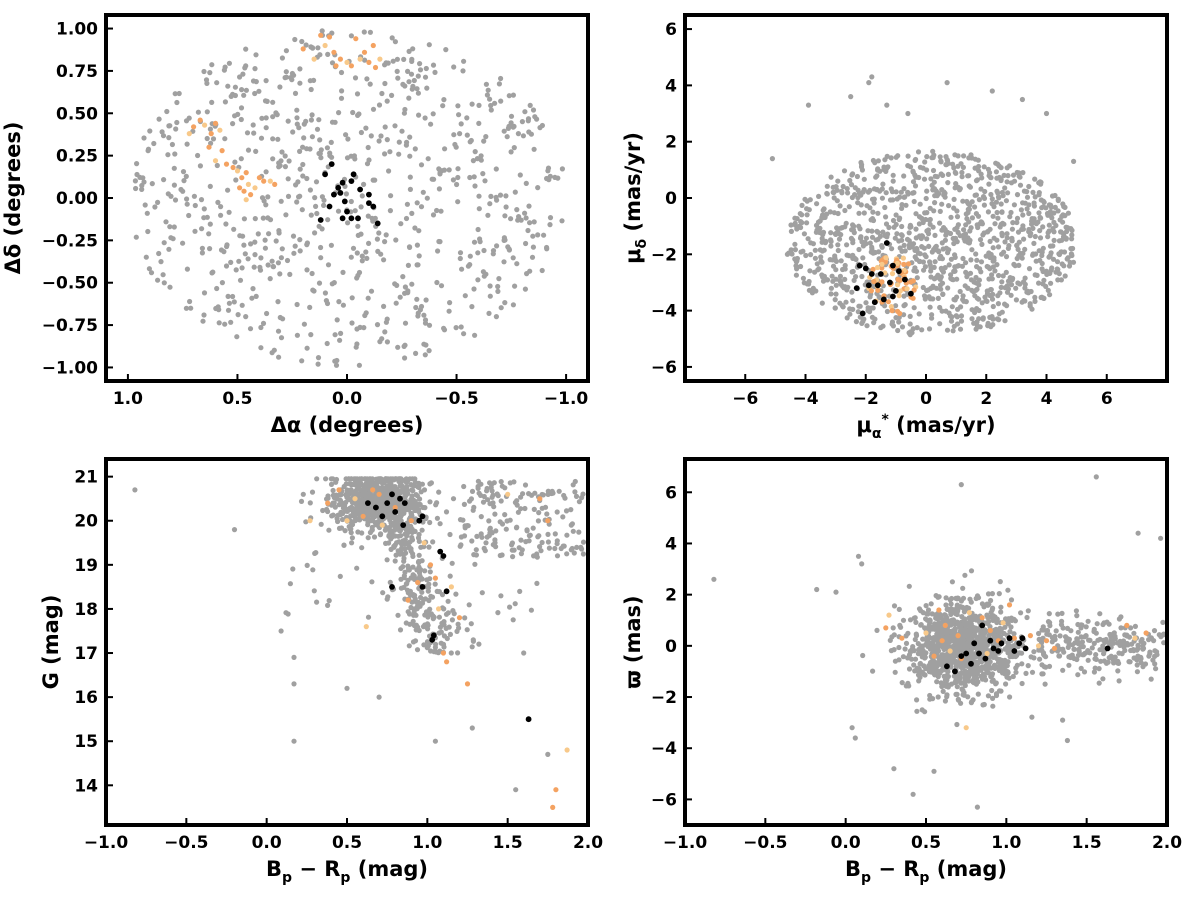  Describe the element at coordinates (986, 399) in the screenshot. I see `pm-x-tick-label: 2` at that location.